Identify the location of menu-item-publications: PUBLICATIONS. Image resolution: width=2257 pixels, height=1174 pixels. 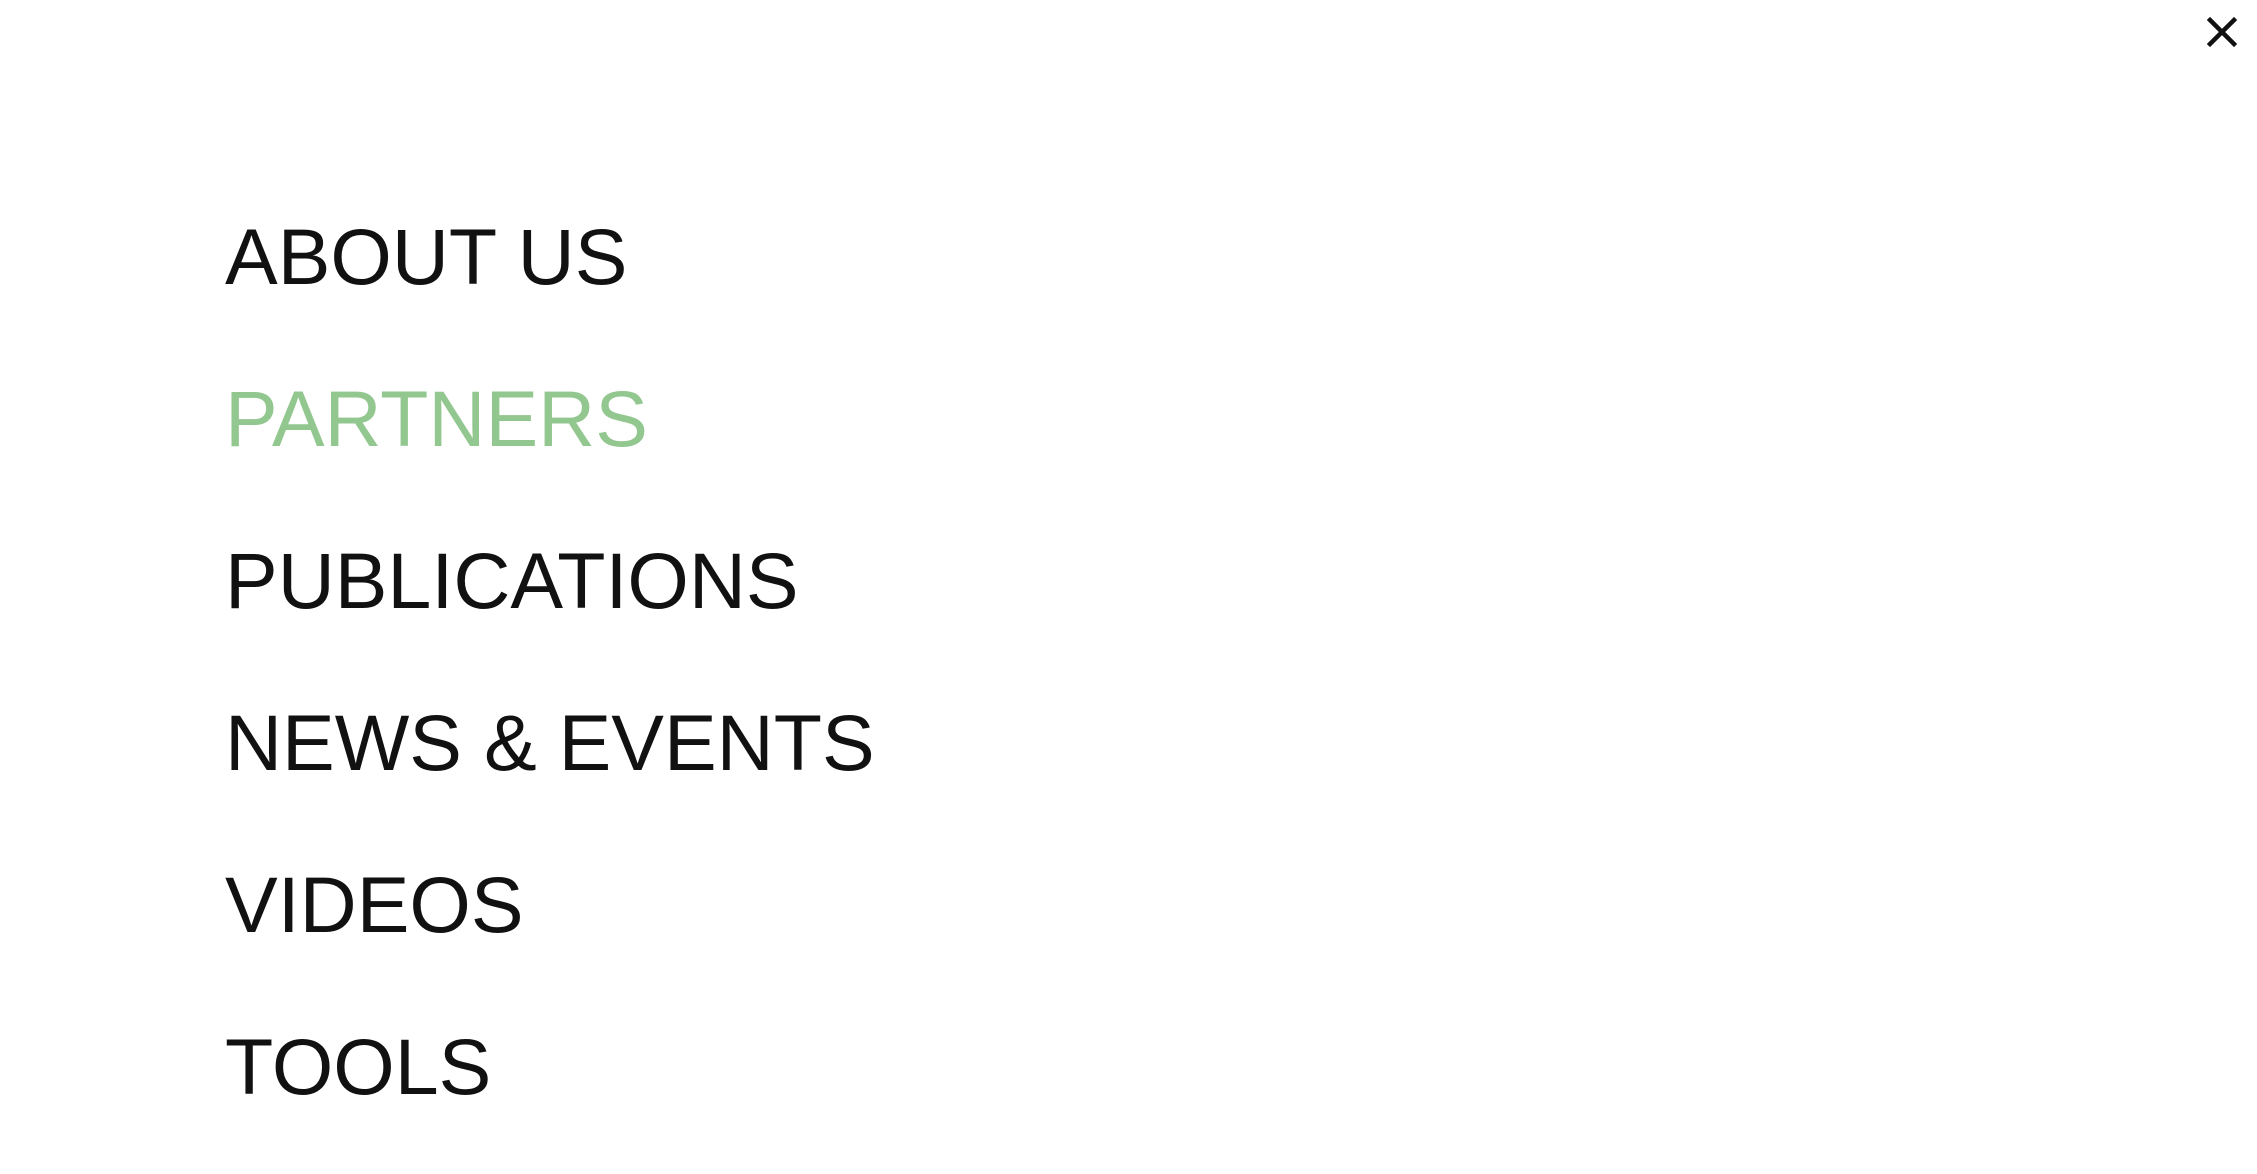
(550, 607).